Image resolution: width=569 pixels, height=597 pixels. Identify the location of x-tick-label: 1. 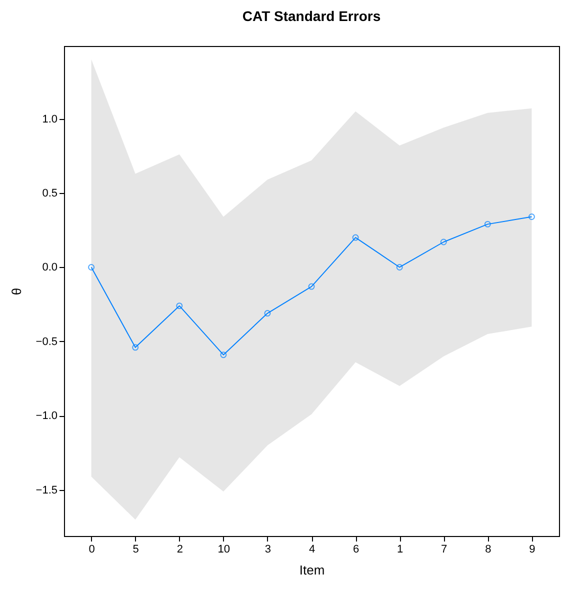
(400, 550).